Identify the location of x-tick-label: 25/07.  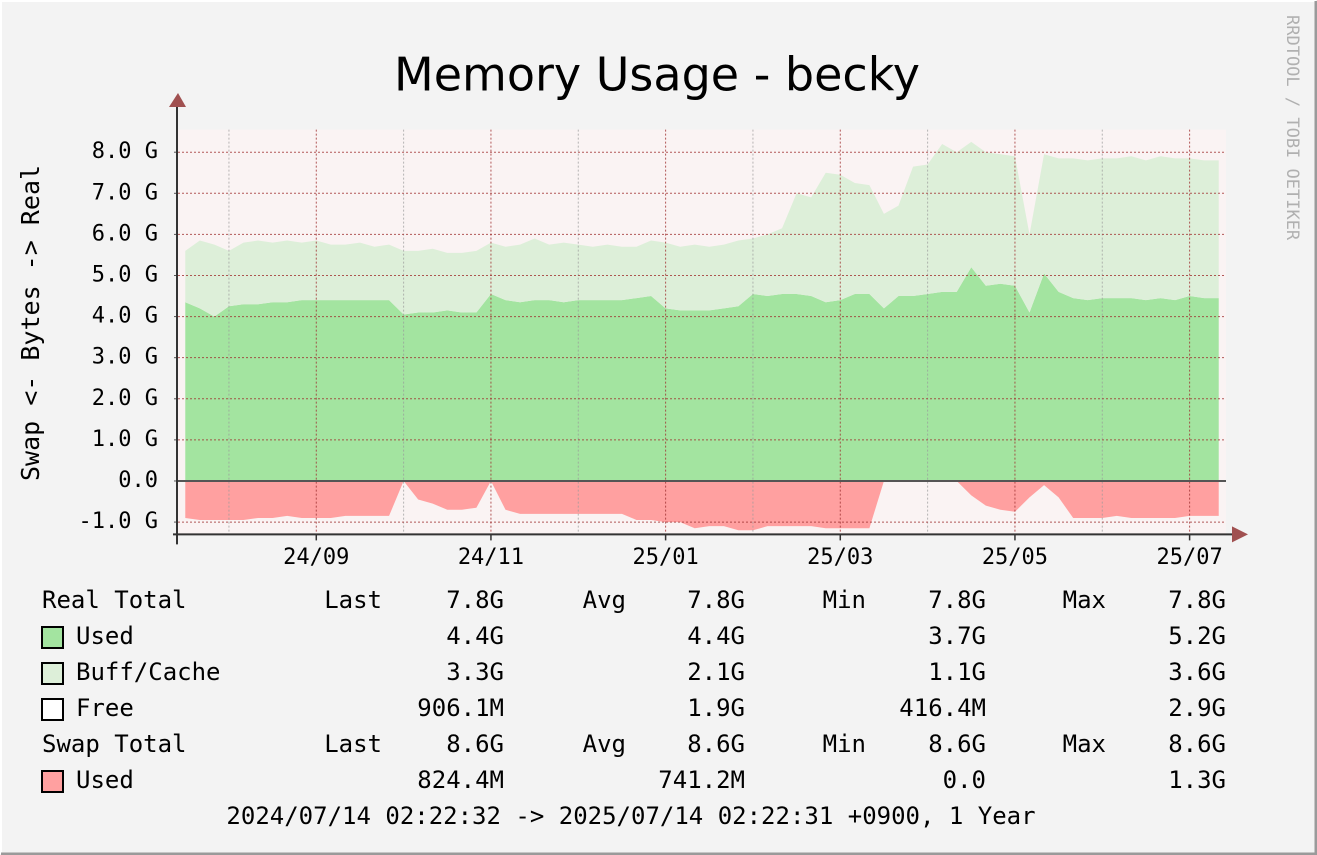
(1189, 557).